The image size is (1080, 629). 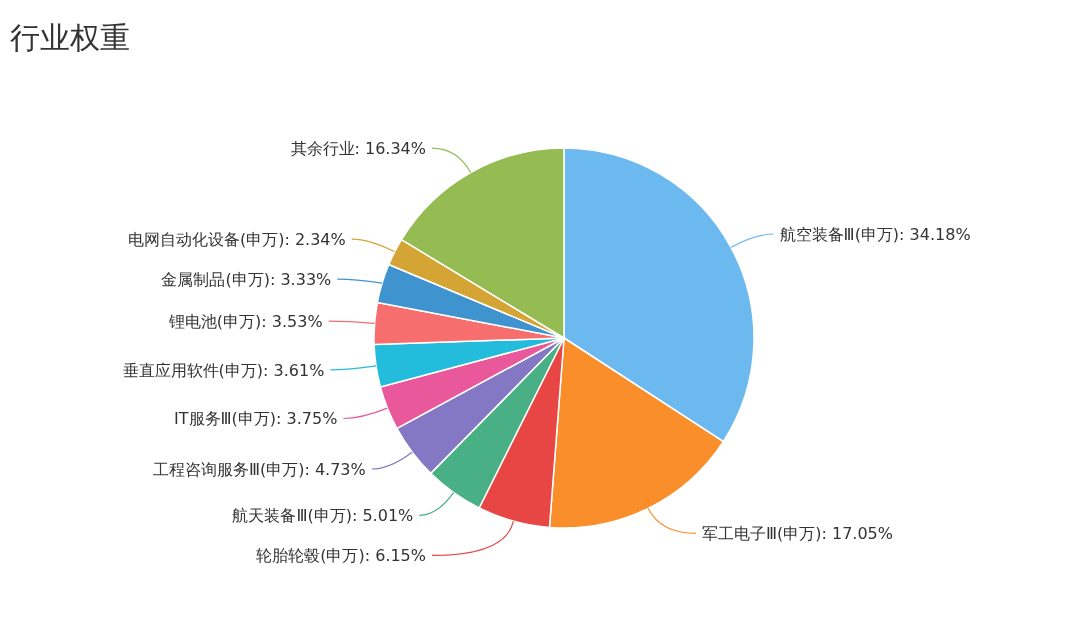 What do you see at coordinates (875, 235) in the screenshot?
I see `slice-label: 航空装备Ⅲ(申万): 34.18%` at bounding box center [875, 235].